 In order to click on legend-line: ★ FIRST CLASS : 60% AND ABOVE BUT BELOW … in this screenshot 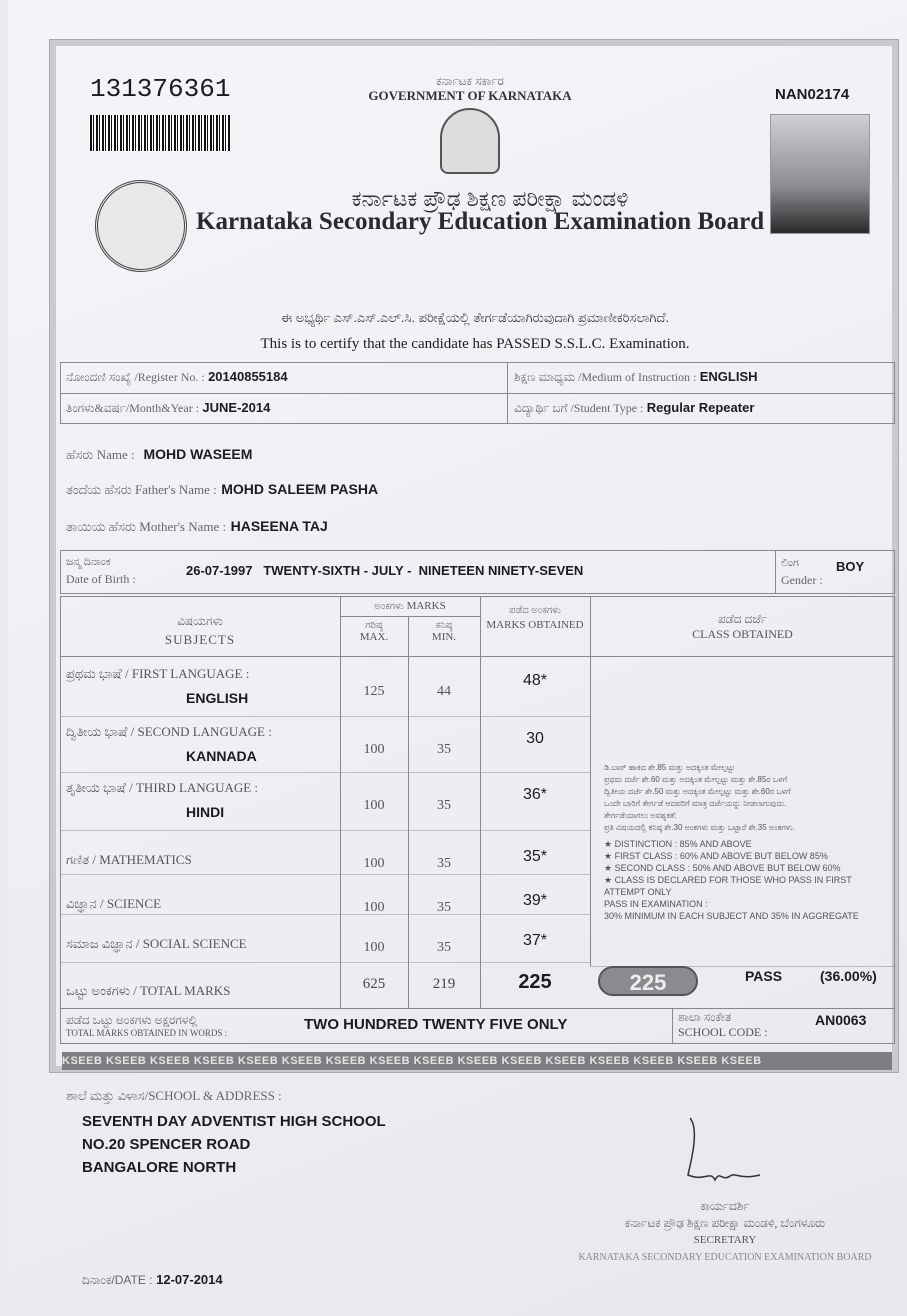, I will do `click(716, 856)`.